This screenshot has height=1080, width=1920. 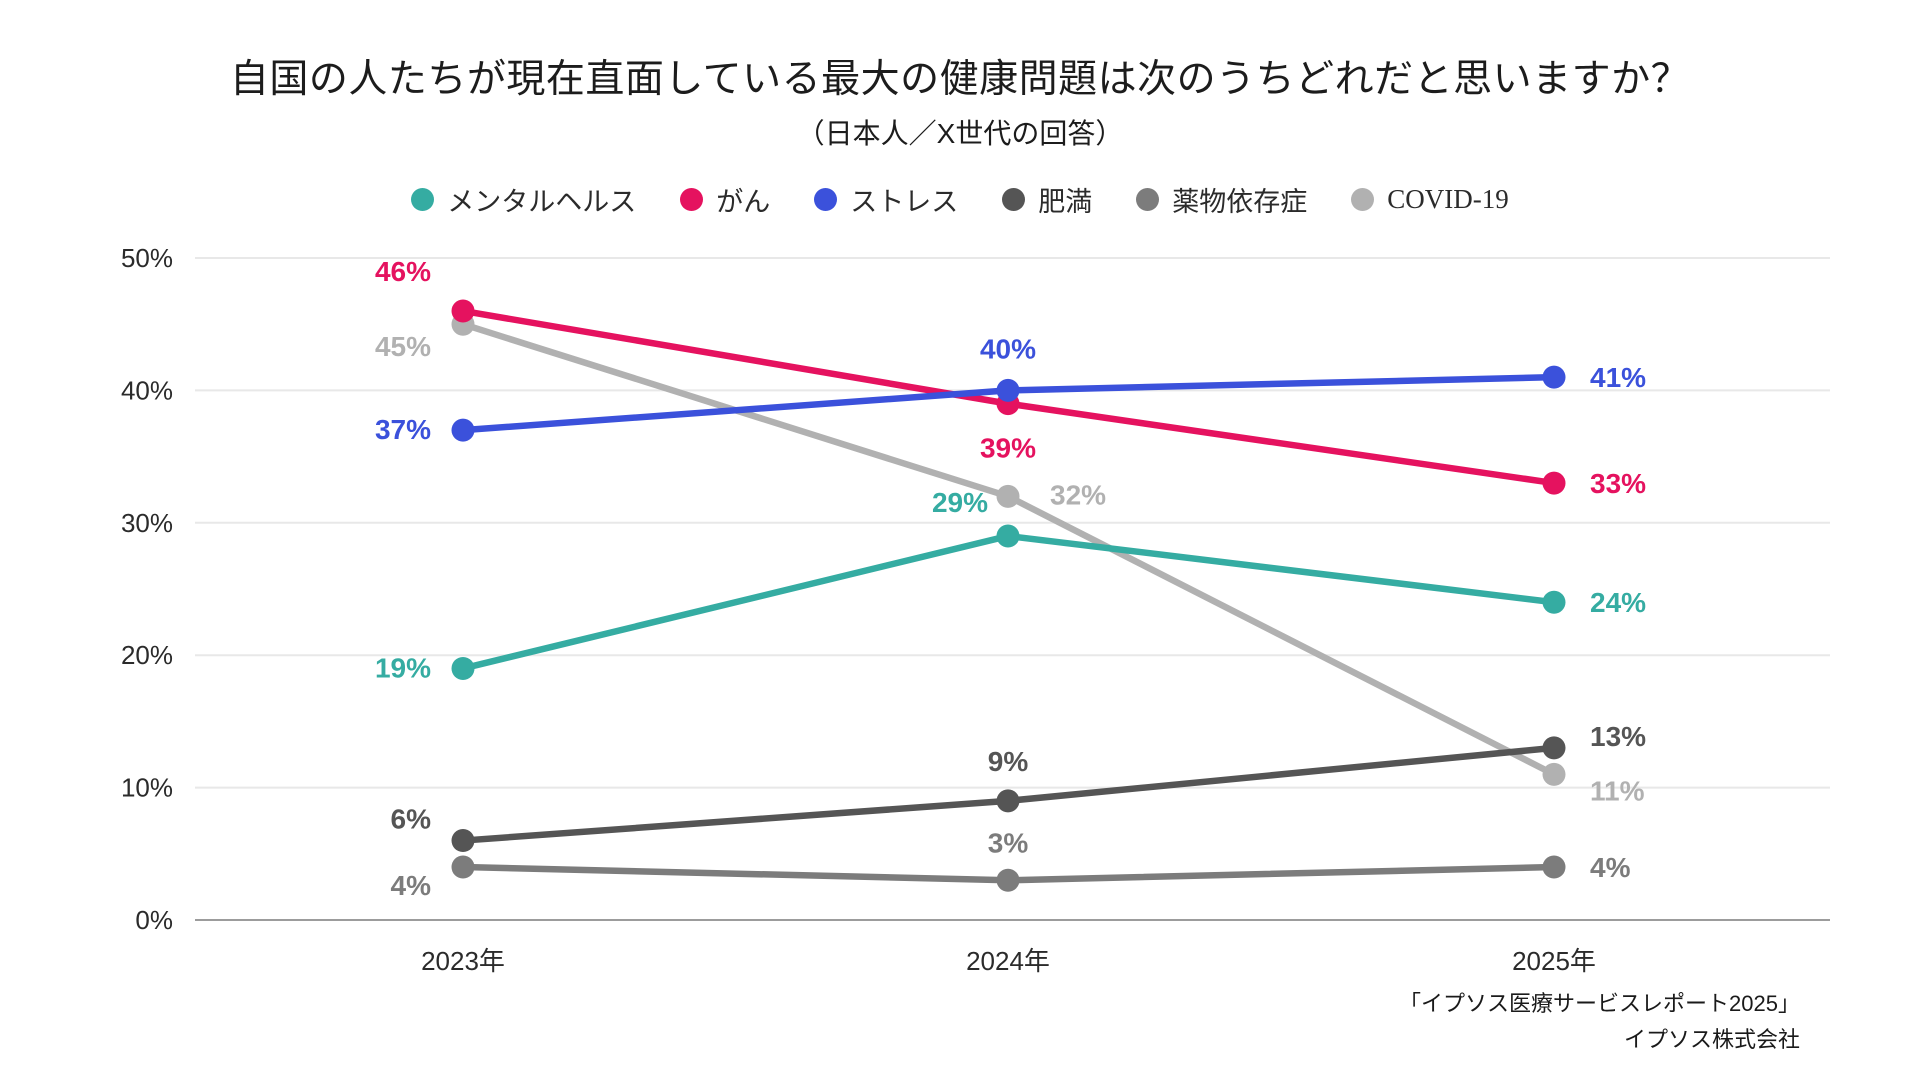 I want to click on value-label-メンタルヘルス: 29%, so click(x=960, y=502).